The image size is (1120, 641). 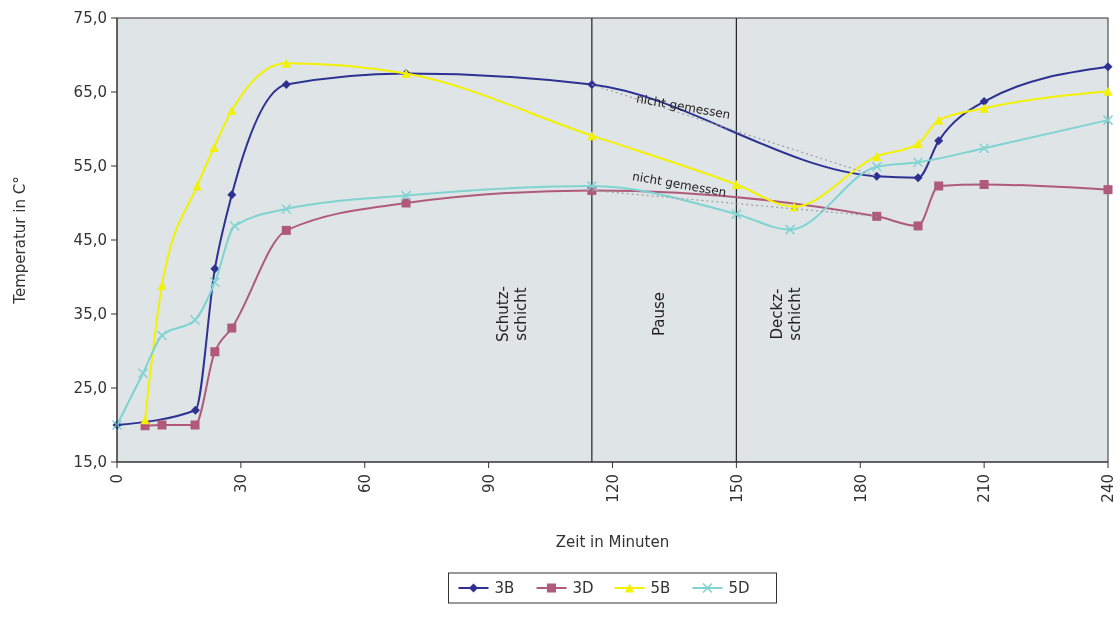 I want to click on legend-label: 5B, so click(x=660, y=588).